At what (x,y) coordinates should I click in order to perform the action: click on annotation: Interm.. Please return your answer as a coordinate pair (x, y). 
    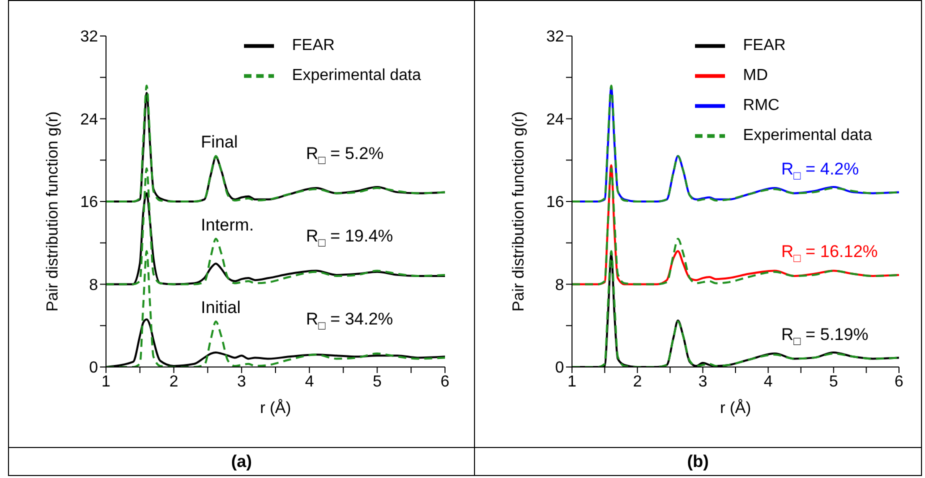
    Looking at the image, I should click on (227, 225).